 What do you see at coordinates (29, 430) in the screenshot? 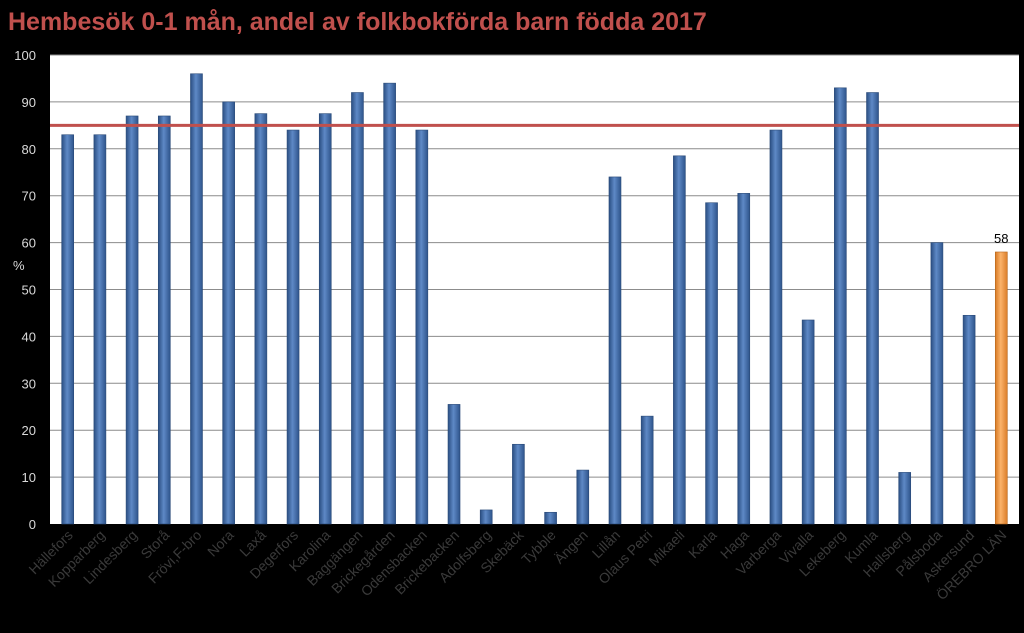
I see `y-tick-label: 20` at bounding box center [29, 430].